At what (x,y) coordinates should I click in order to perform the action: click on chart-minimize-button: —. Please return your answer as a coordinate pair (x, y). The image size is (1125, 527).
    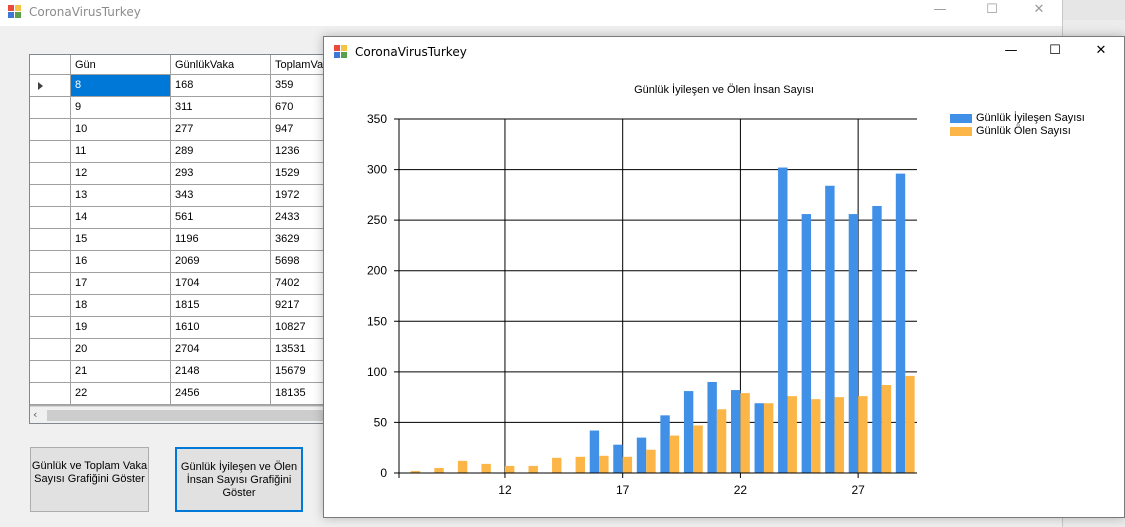
    Looking at the image, I should click on (1011, 50).